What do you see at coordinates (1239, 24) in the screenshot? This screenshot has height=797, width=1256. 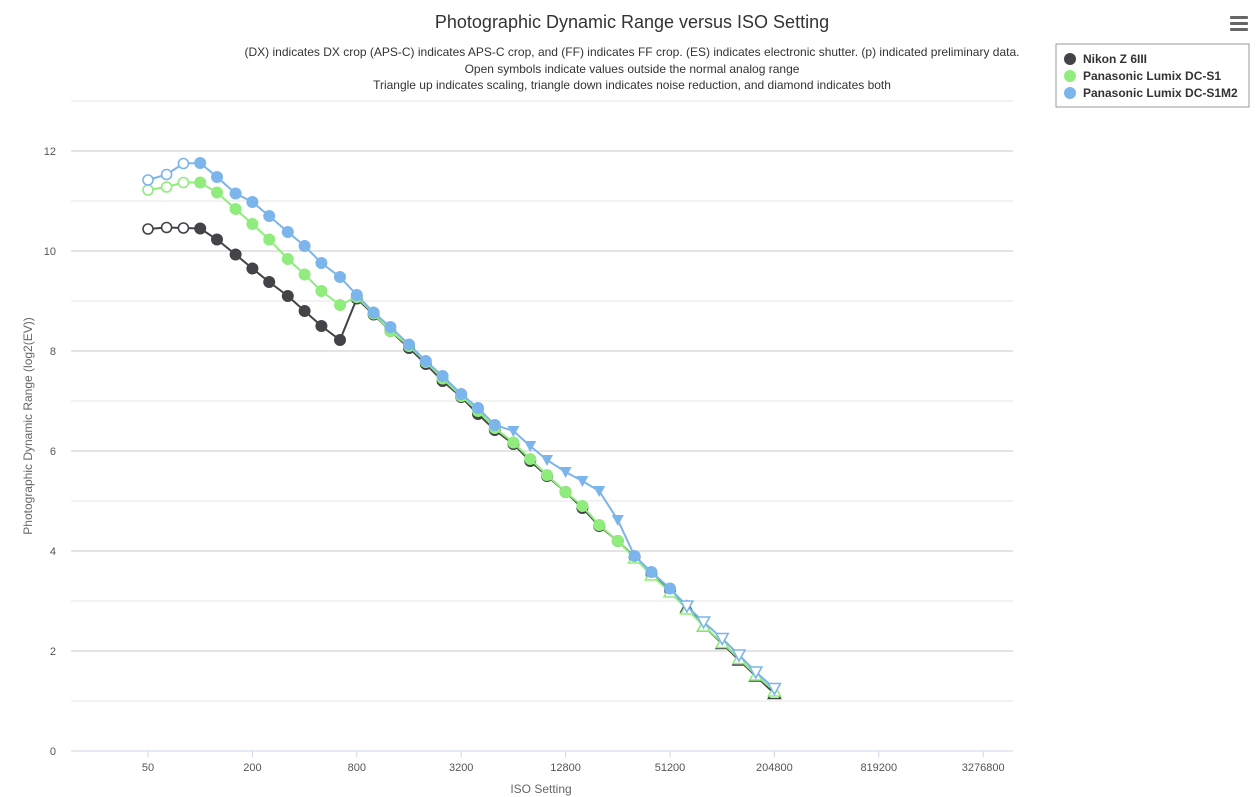 I see `chart-menu-button` at bounding box center [1239, 24].